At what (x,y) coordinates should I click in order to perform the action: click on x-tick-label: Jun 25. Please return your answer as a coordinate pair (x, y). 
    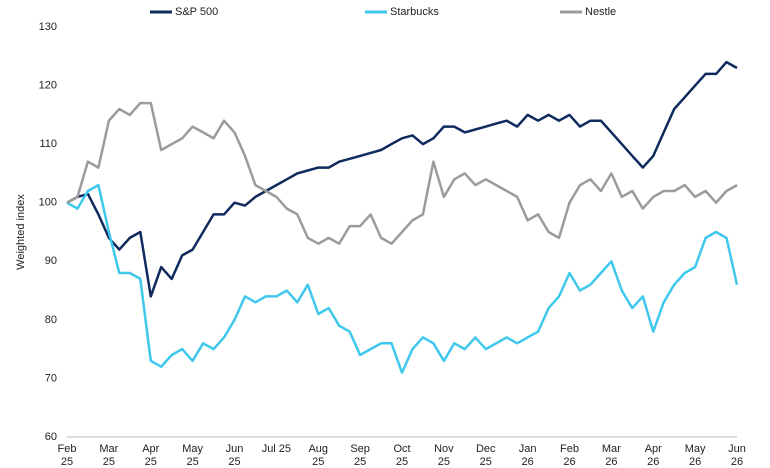
    Looking at the image, I should click on (234, 455).